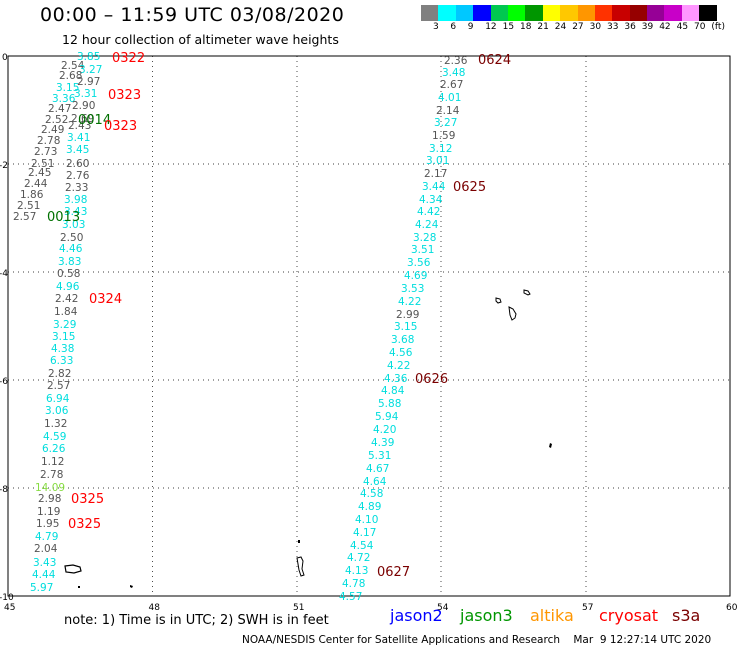  I want to click on wave-height-value: 1.32, so click(55, 424).